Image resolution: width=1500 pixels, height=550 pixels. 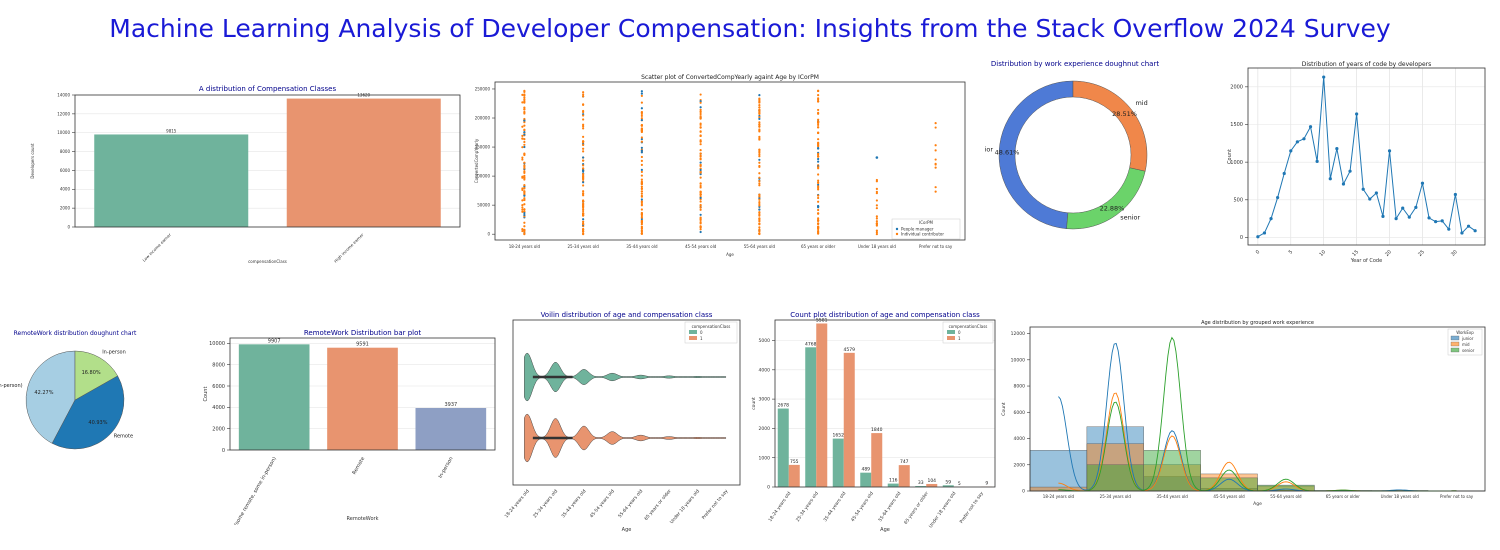 I want to click on x-tick-label: Hybrid (some remote, some in-person), so click(x=251, y=490).